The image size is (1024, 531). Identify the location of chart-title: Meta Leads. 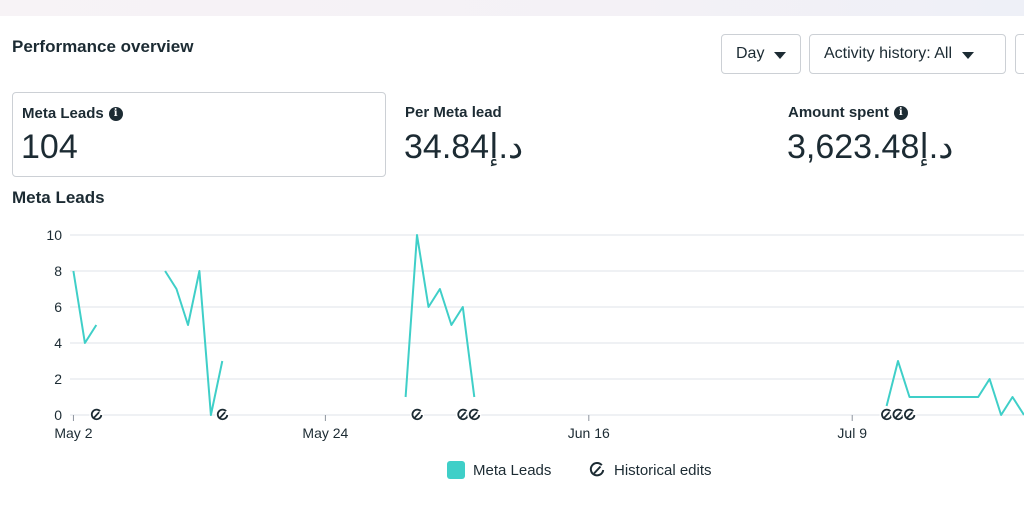
(58, 197).